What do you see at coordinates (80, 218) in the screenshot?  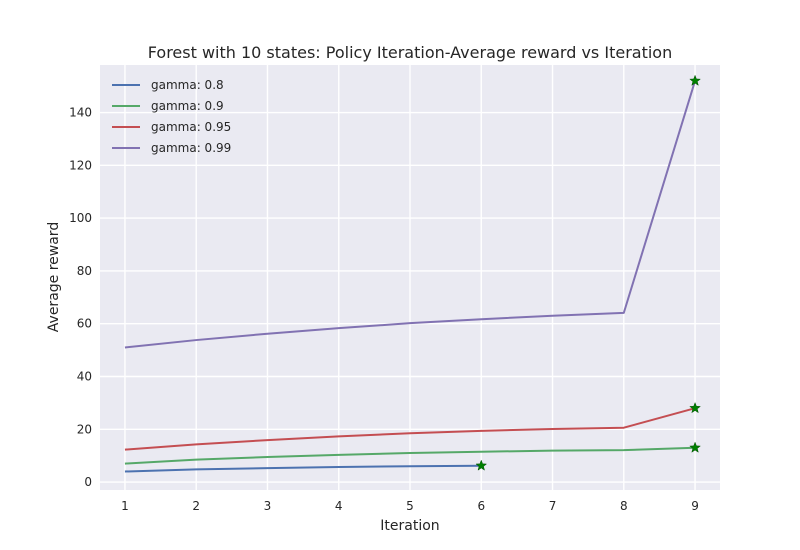 I see `y-tick-label: 100` at bounding box center [80, 218].